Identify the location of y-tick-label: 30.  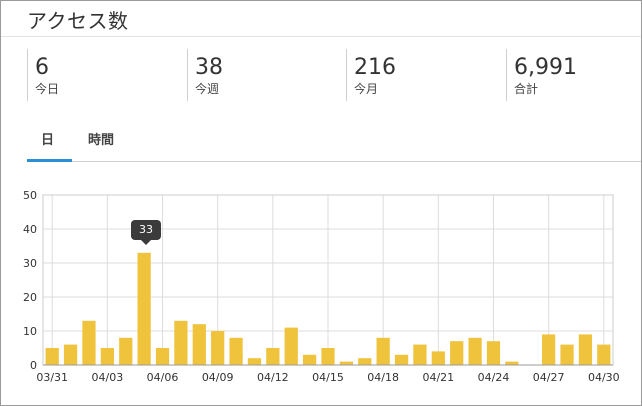
(30, 263).